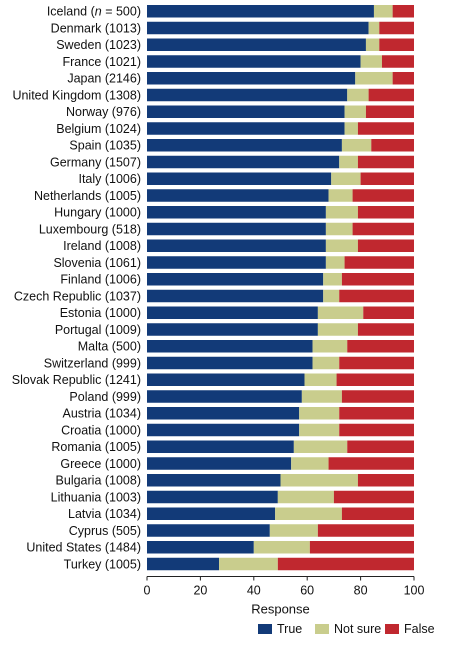 This screenshot has height=646, width=456. What do you see at coordinates (100, 280) in the screenshot?
I see `category-label: Finland (1006)` at bounding box center [100, 280].